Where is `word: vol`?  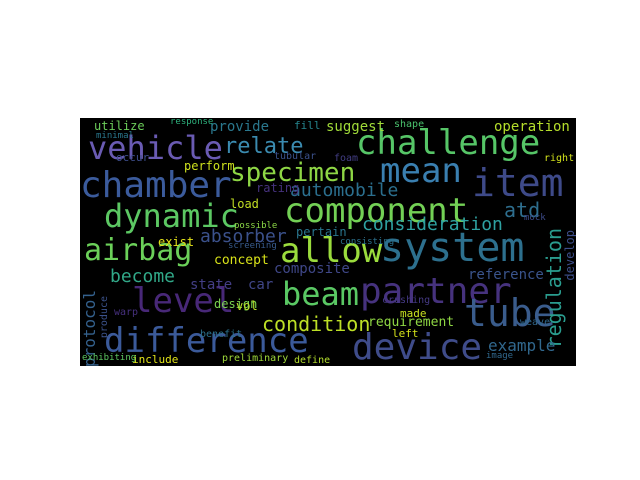 word: vol is located at coordinates (247, 306).